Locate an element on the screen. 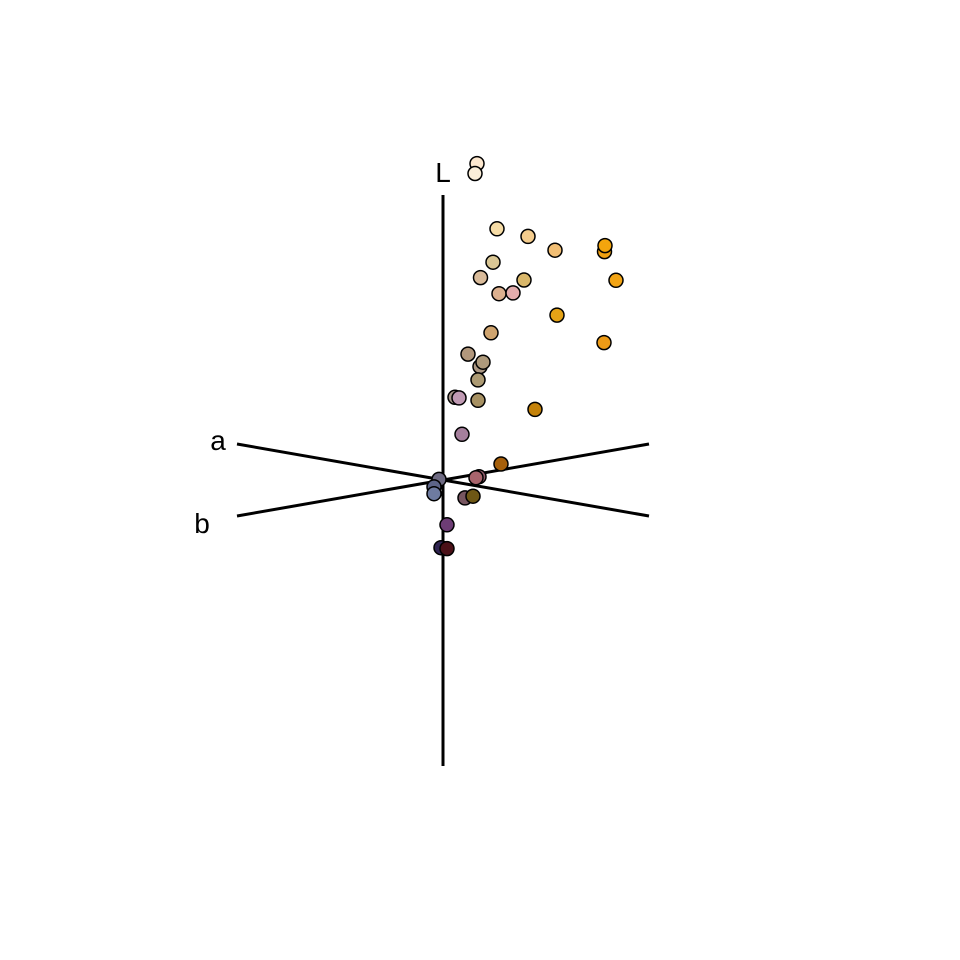 This screenshot has height=960, width=960. points-group is located at coordinates (525, 356).